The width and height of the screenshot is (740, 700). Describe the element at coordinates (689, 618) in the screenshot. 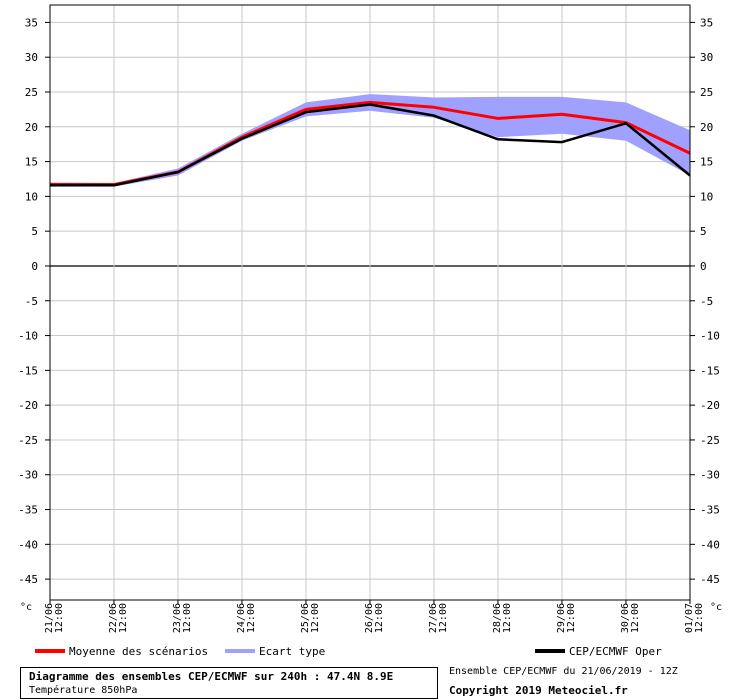

I see `x-tick-date: 01/07` at that location.